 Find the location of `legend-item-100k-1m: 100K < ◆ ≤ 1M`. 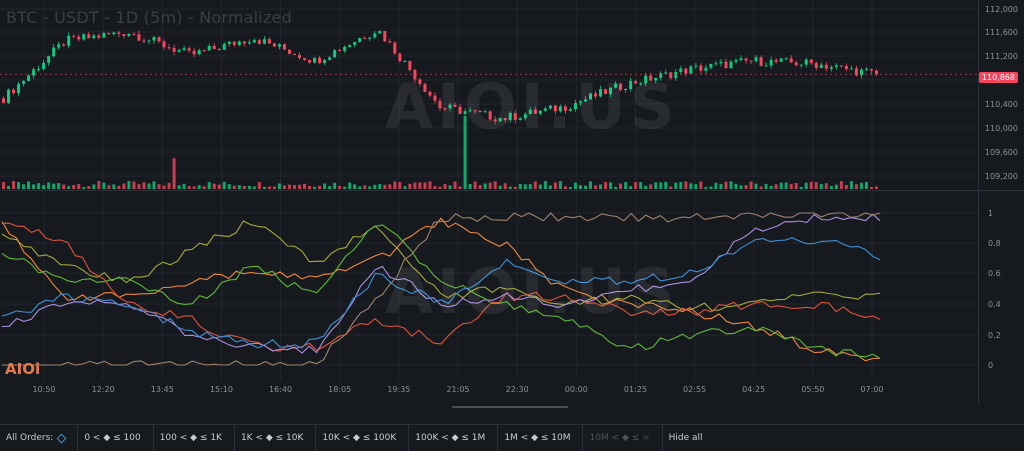

legend-item-100k-1m: 100K < ◆ ≤ 1M is located at coordinates (454, 438).